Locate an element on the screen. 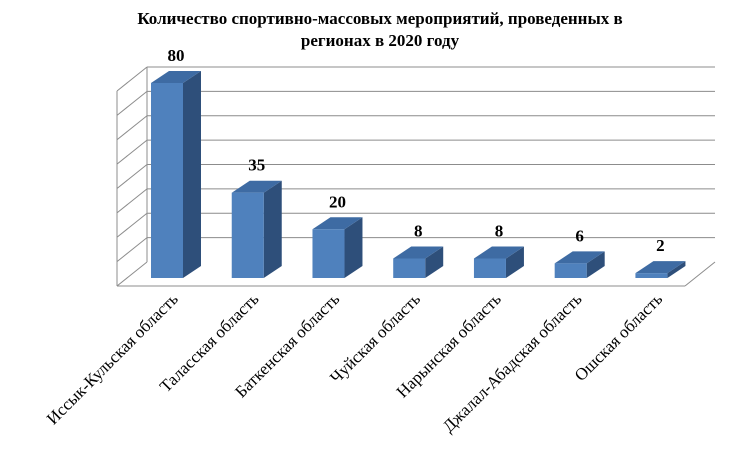 Image resolution: width=749 pixels, height=465 pixels. category-tick-label: Ошская область is located at coordinates (619, 337).